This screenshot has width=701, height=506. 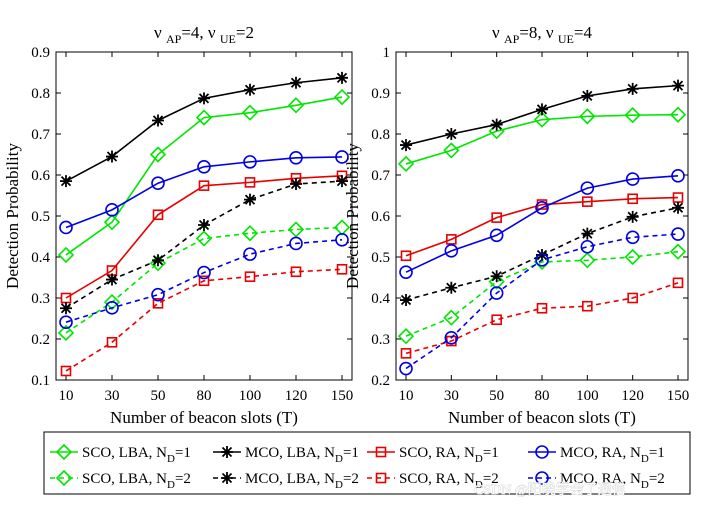 I want to click on left-chart-title: ν AP=4, ν UE=2, so click(x=204, y=34).